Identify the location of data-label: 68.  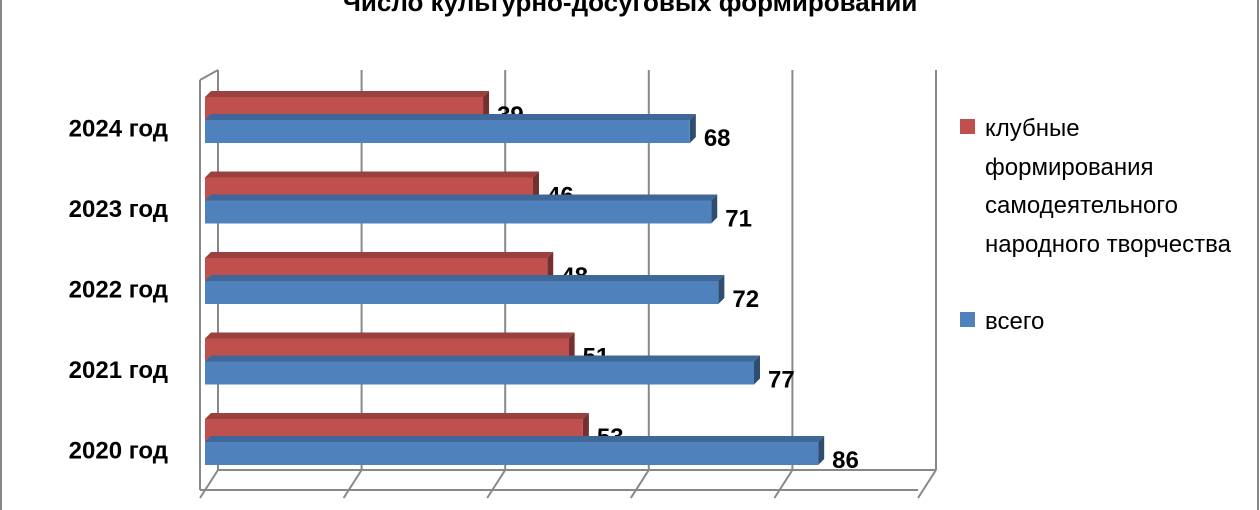
(717, 138).